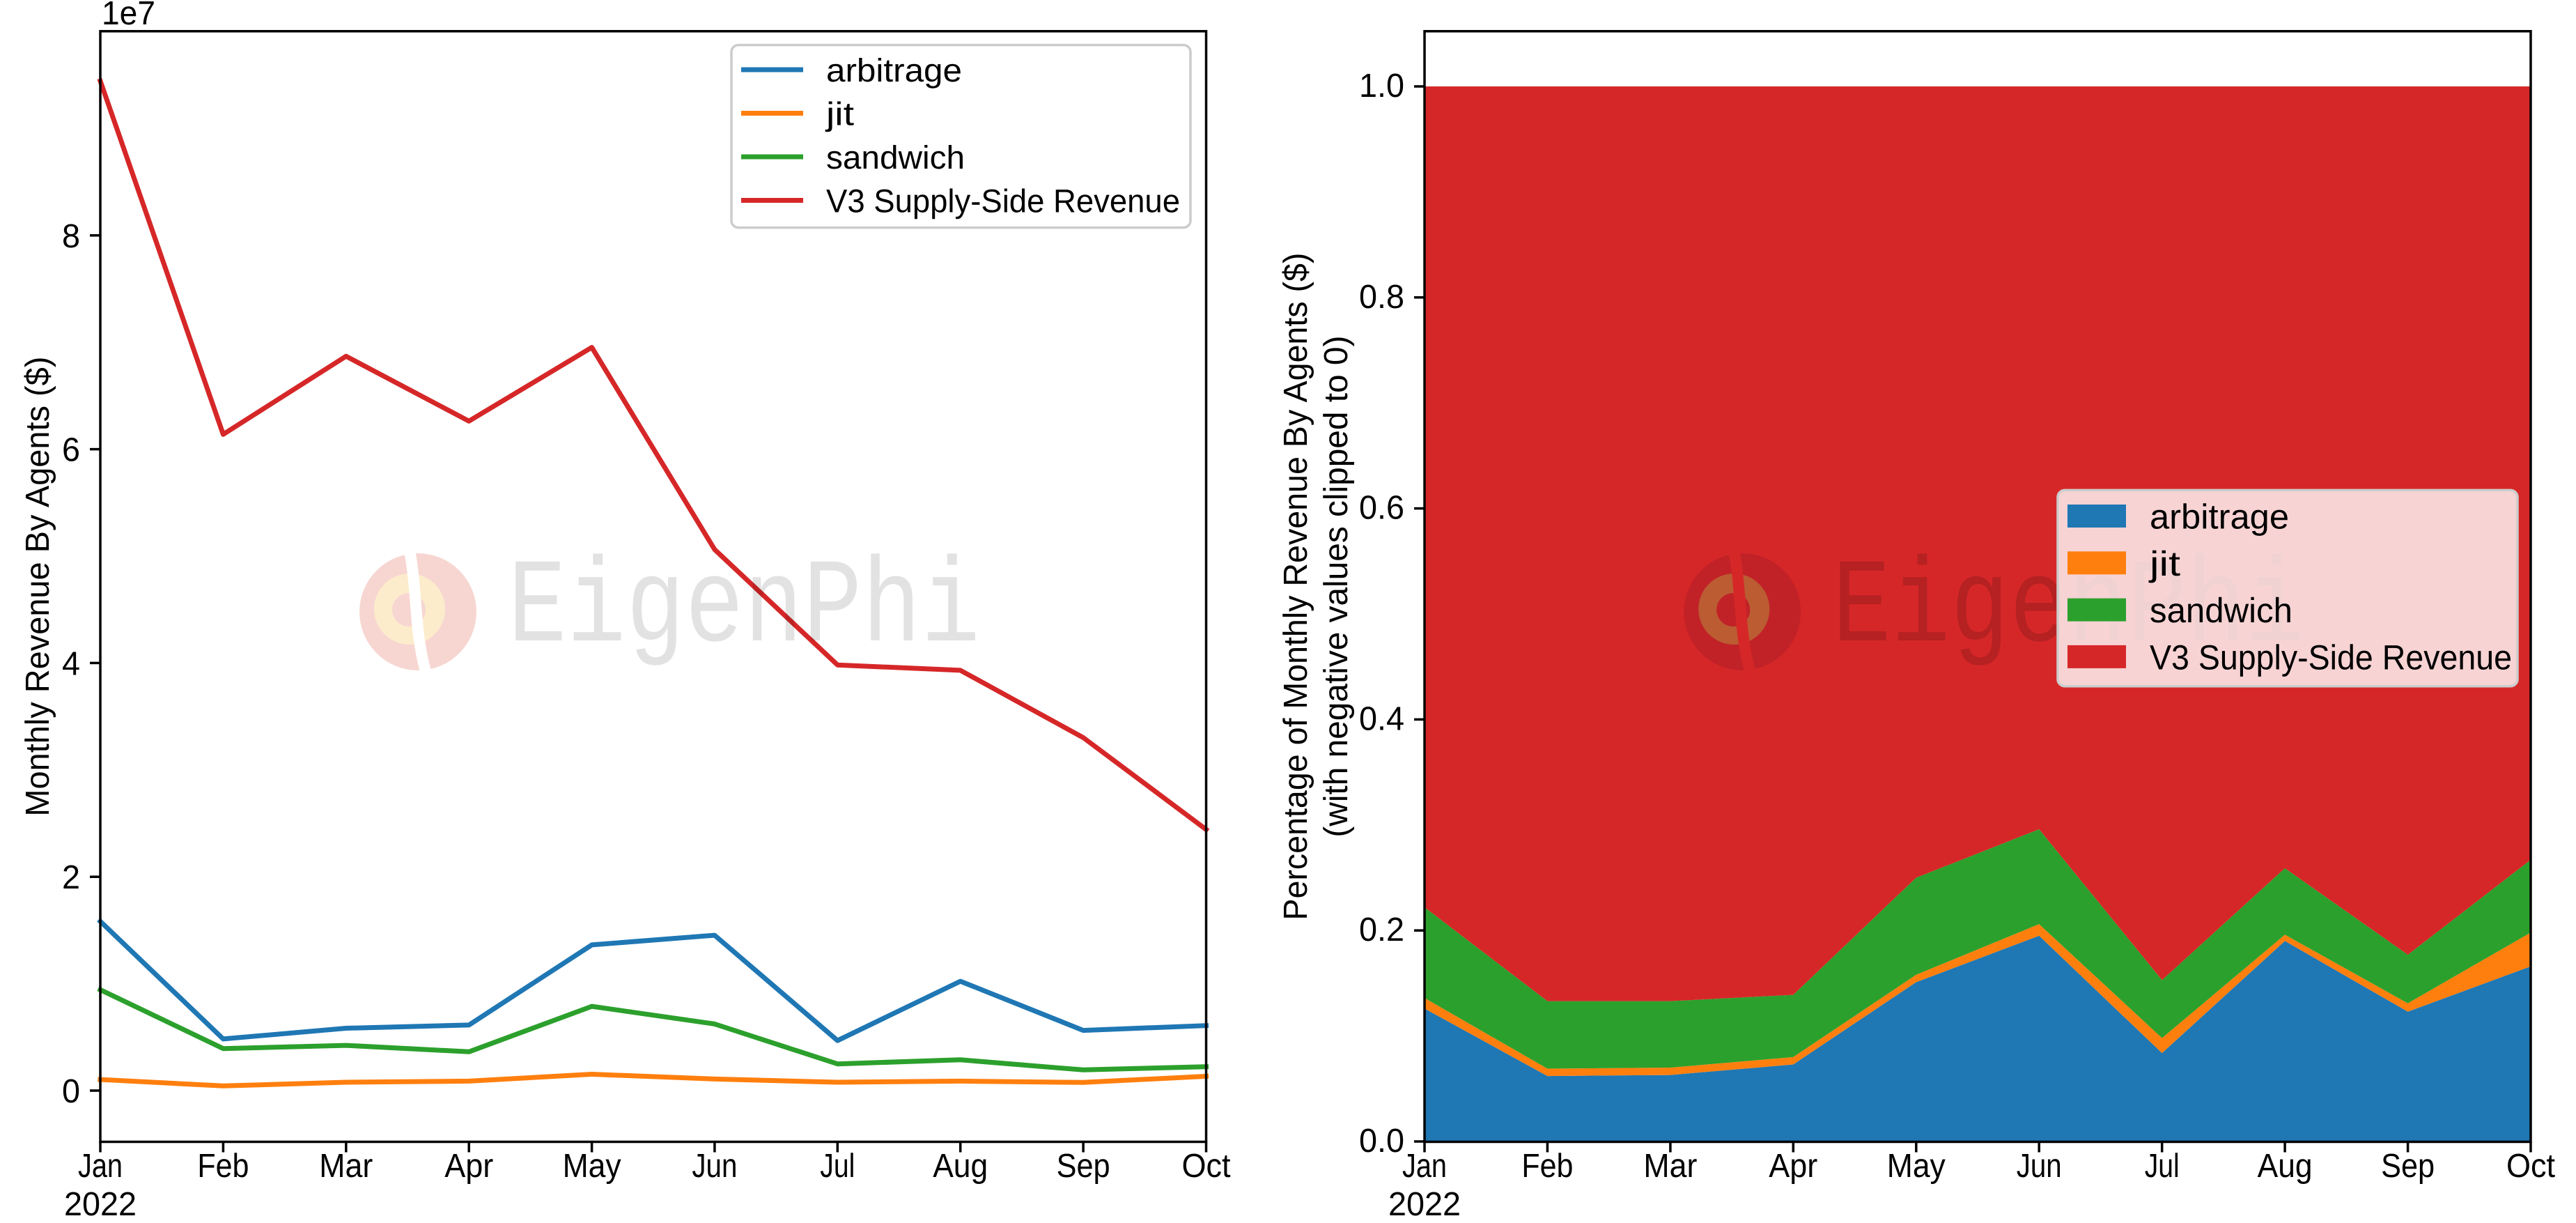  I want to click on svg-text: 6, so click(71, 450).